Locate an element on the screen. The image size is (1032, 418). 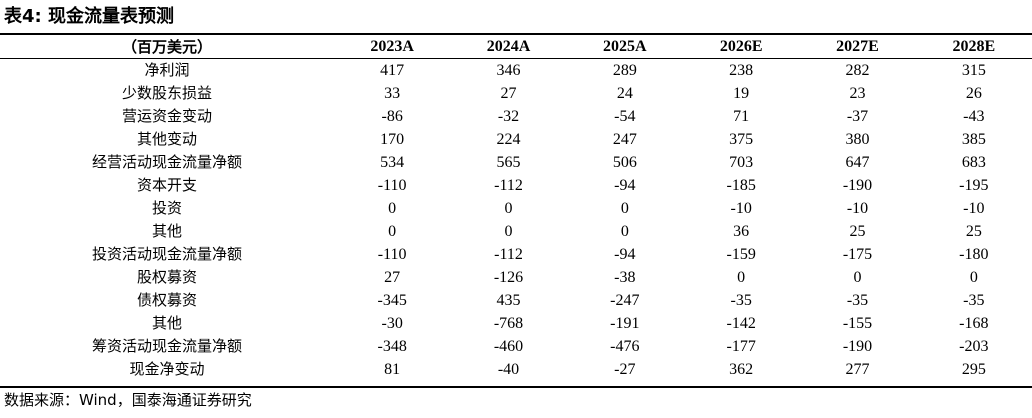
value-cell: -185 is located at coordinates (741, 185).